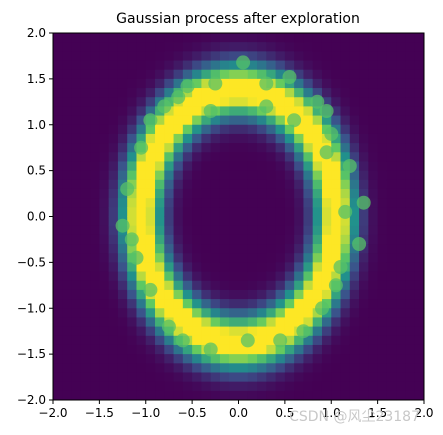 The height and width of the screenshot is (435, 443). I want to click on sample-point, so click(322, 308).